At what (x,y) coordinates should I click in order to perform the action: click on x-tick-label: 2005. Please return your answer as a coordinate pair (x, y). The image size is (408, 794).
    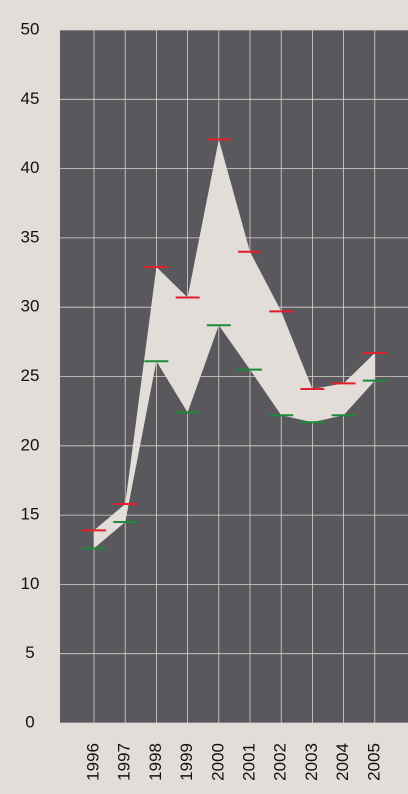
    Looking at the image, I should click on (373, 762).